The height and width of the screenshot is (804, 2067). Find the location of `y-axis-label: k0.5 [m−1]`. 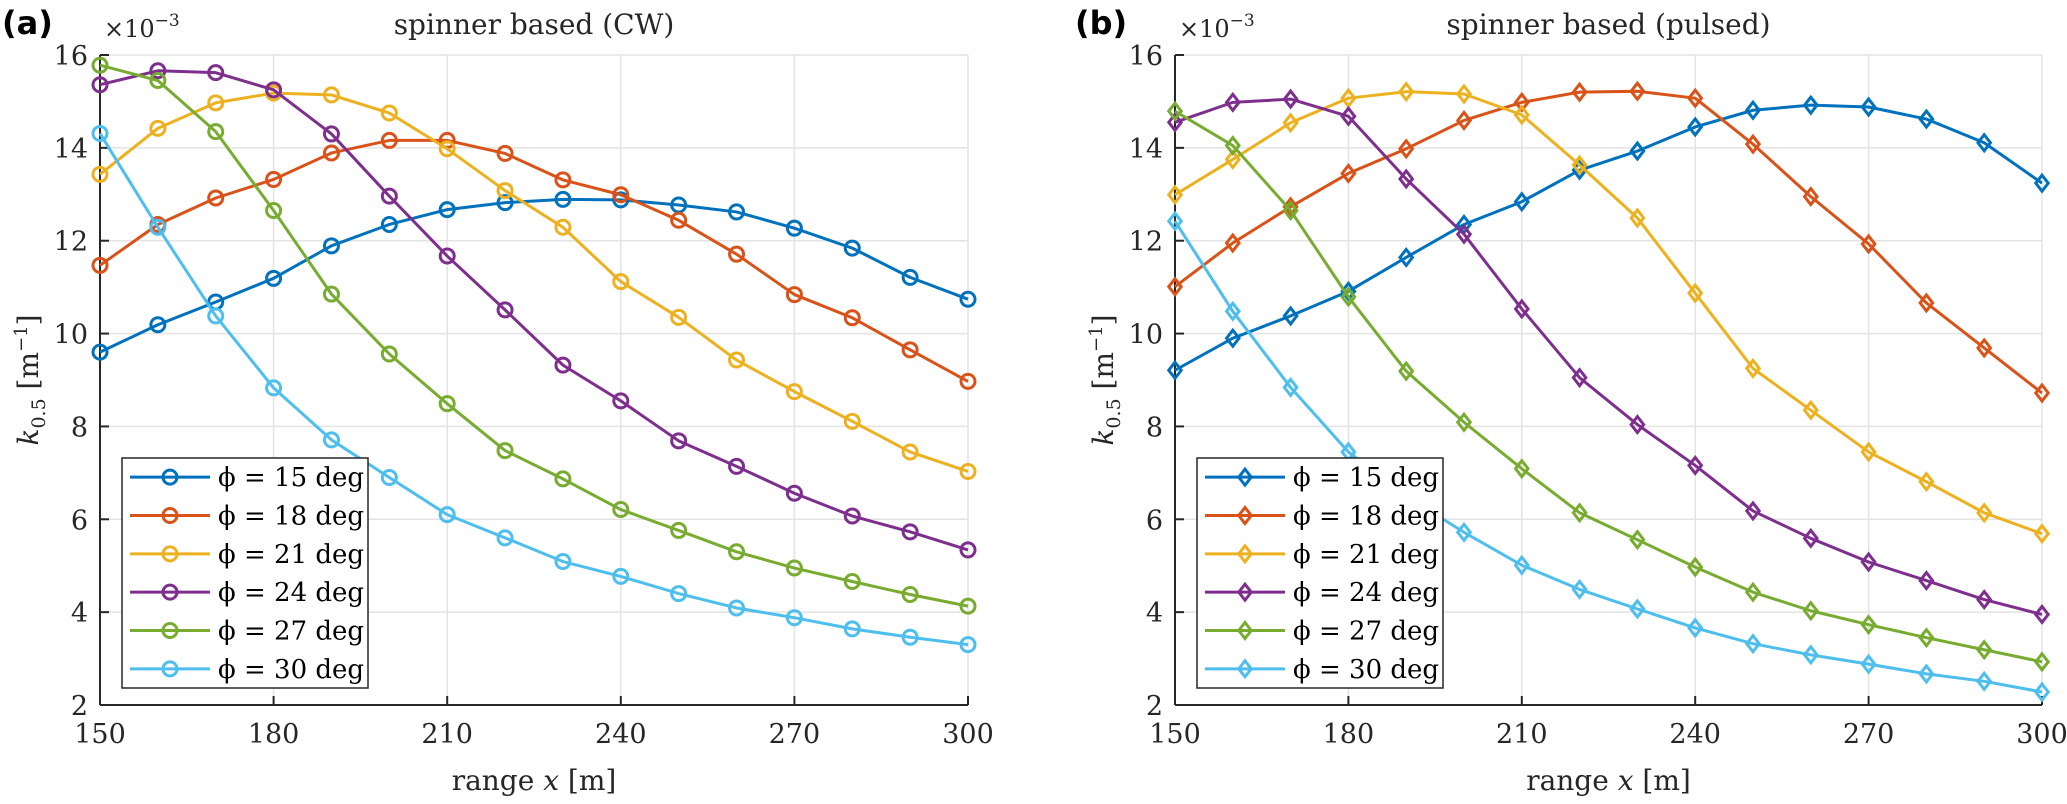

y-axis-label: k0.5 [m−1] is located at coordinates (1105, 379).